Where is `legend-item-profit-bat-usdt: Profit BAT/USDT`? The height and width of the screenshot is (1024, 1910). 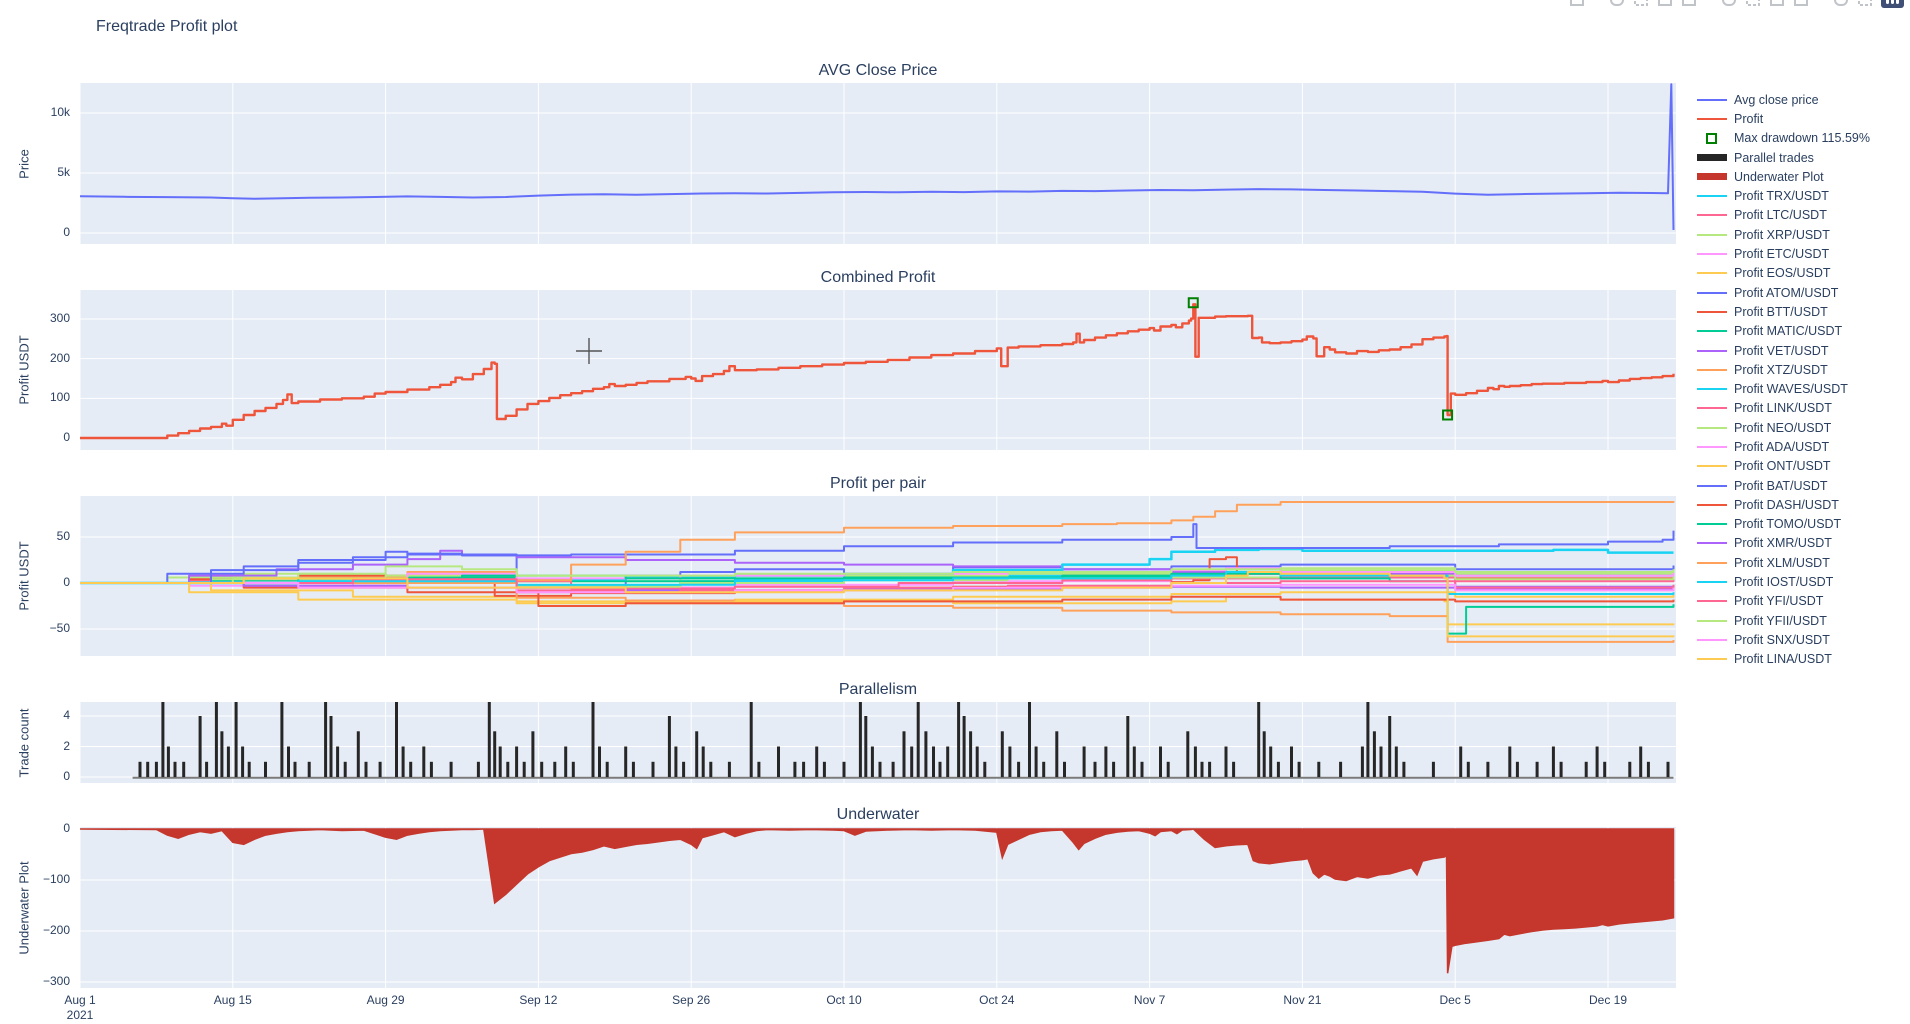 legend-item-profit-bat-usdt: Profit BAT/USDT is located at coordinates (1803, 485).